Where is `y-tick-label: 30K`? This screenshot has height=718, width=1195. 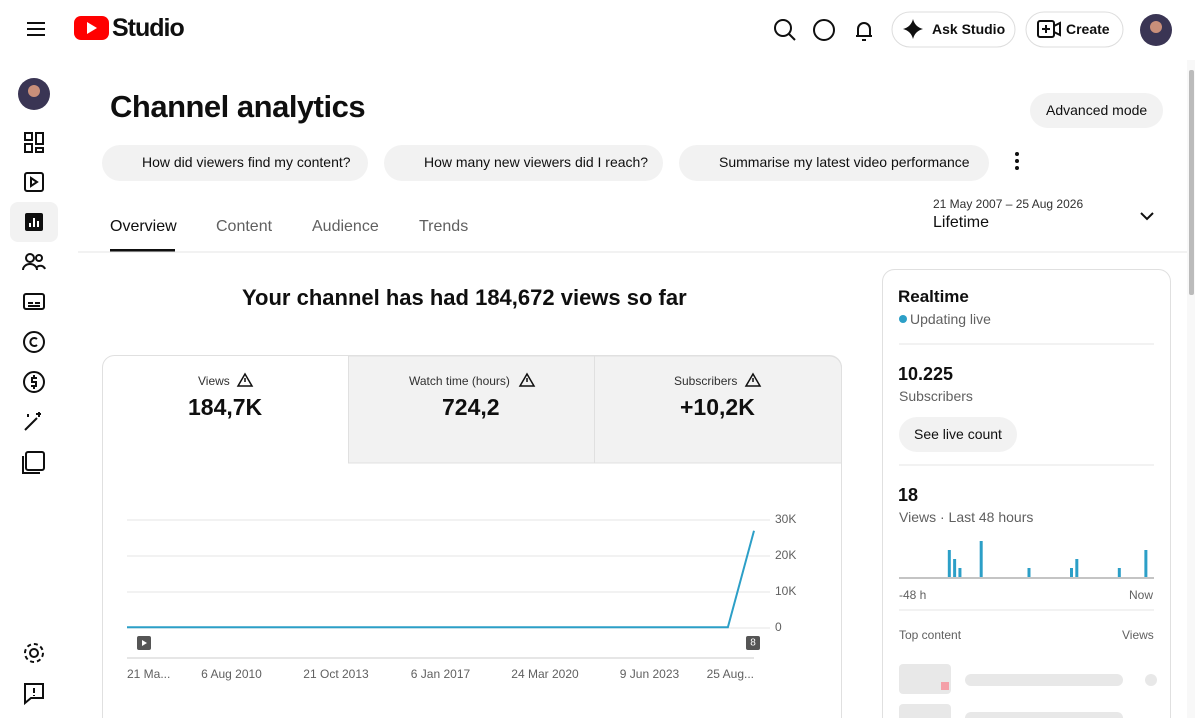 y-tick-label: 30K is located at coordinates (785, 519).